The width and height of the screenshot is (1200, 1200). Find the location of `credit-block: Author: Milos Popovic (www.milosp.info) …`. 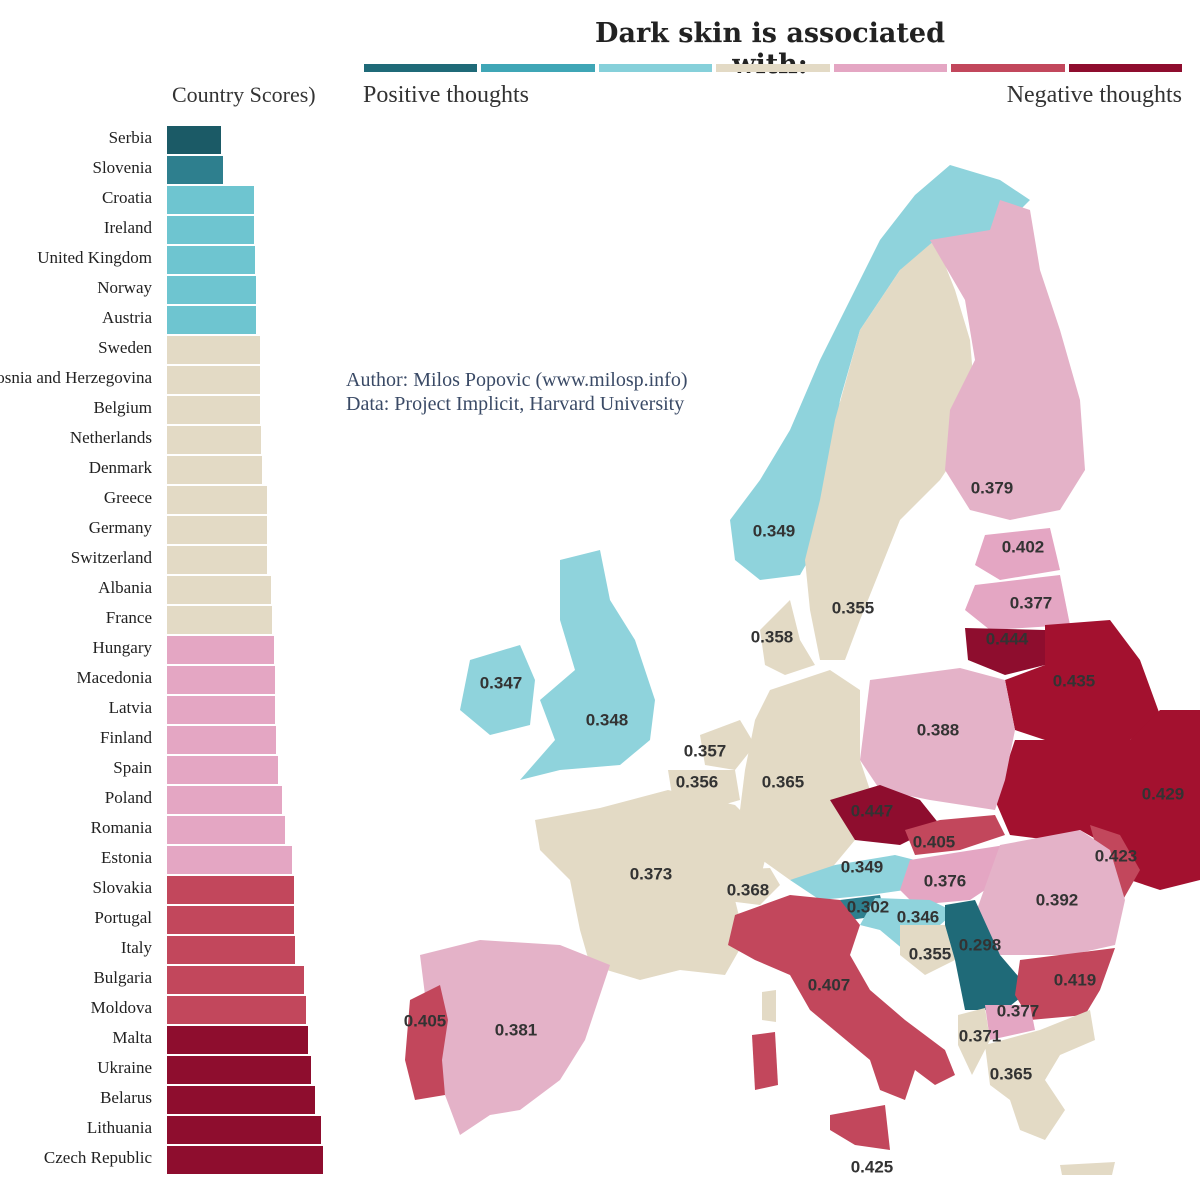

credit-block: Author: Milos Popovic (www.milosp.info) … is located at coordinates (516, 392).